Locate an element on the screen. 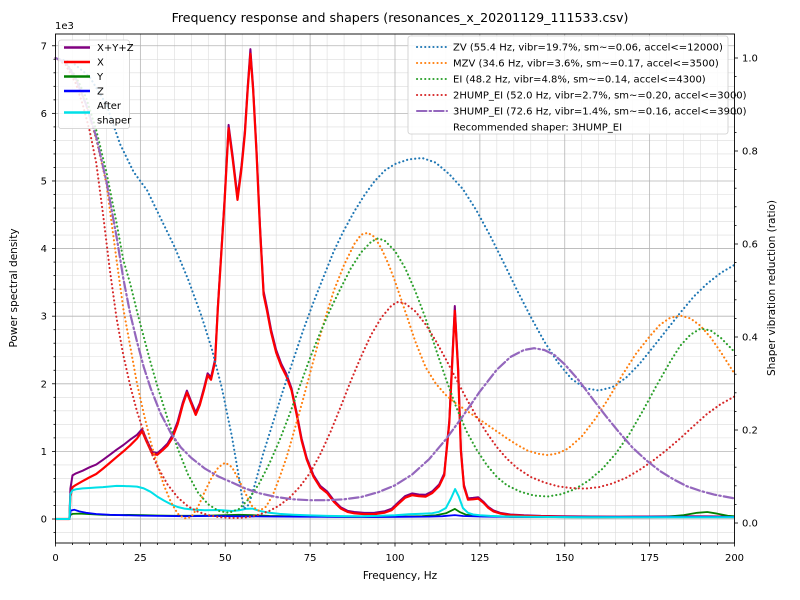 The width and height of the screenshot is (800, 600). legend-left-label: X+Y+Z is located at coordinates (115, 48).